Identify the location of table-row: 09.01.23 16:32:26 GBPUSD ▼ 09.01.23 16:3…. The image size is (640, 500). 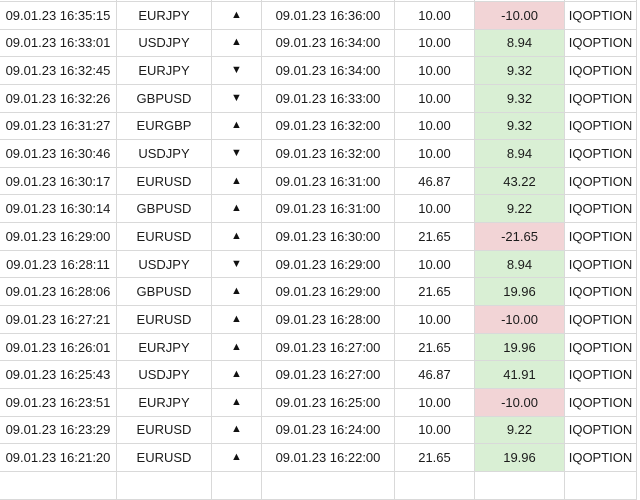
(318, 98).